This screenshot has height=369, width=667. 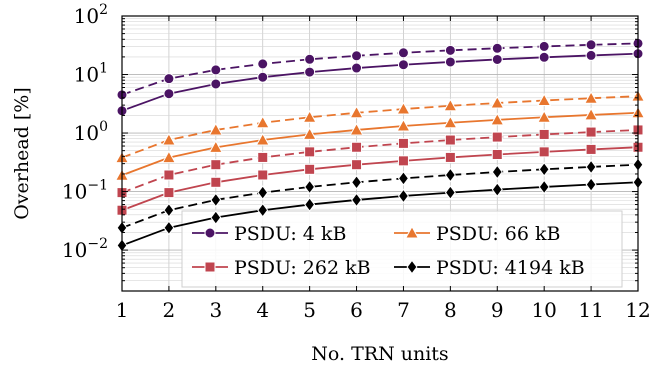 I want to click on y-tick-label: 10⁻², so click(x=85, y=249).